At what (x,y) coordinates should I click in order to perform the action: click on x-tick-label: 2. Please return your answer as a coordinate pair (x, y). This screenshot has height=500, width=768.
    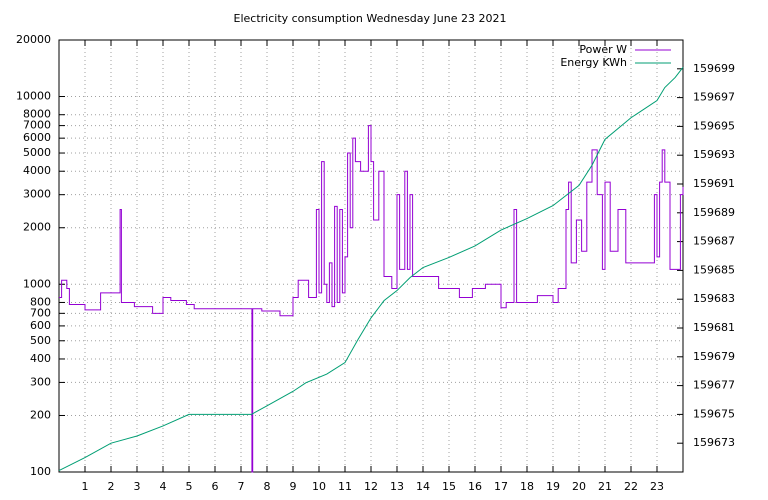
    Looking at the image, I should click on (111, 486).